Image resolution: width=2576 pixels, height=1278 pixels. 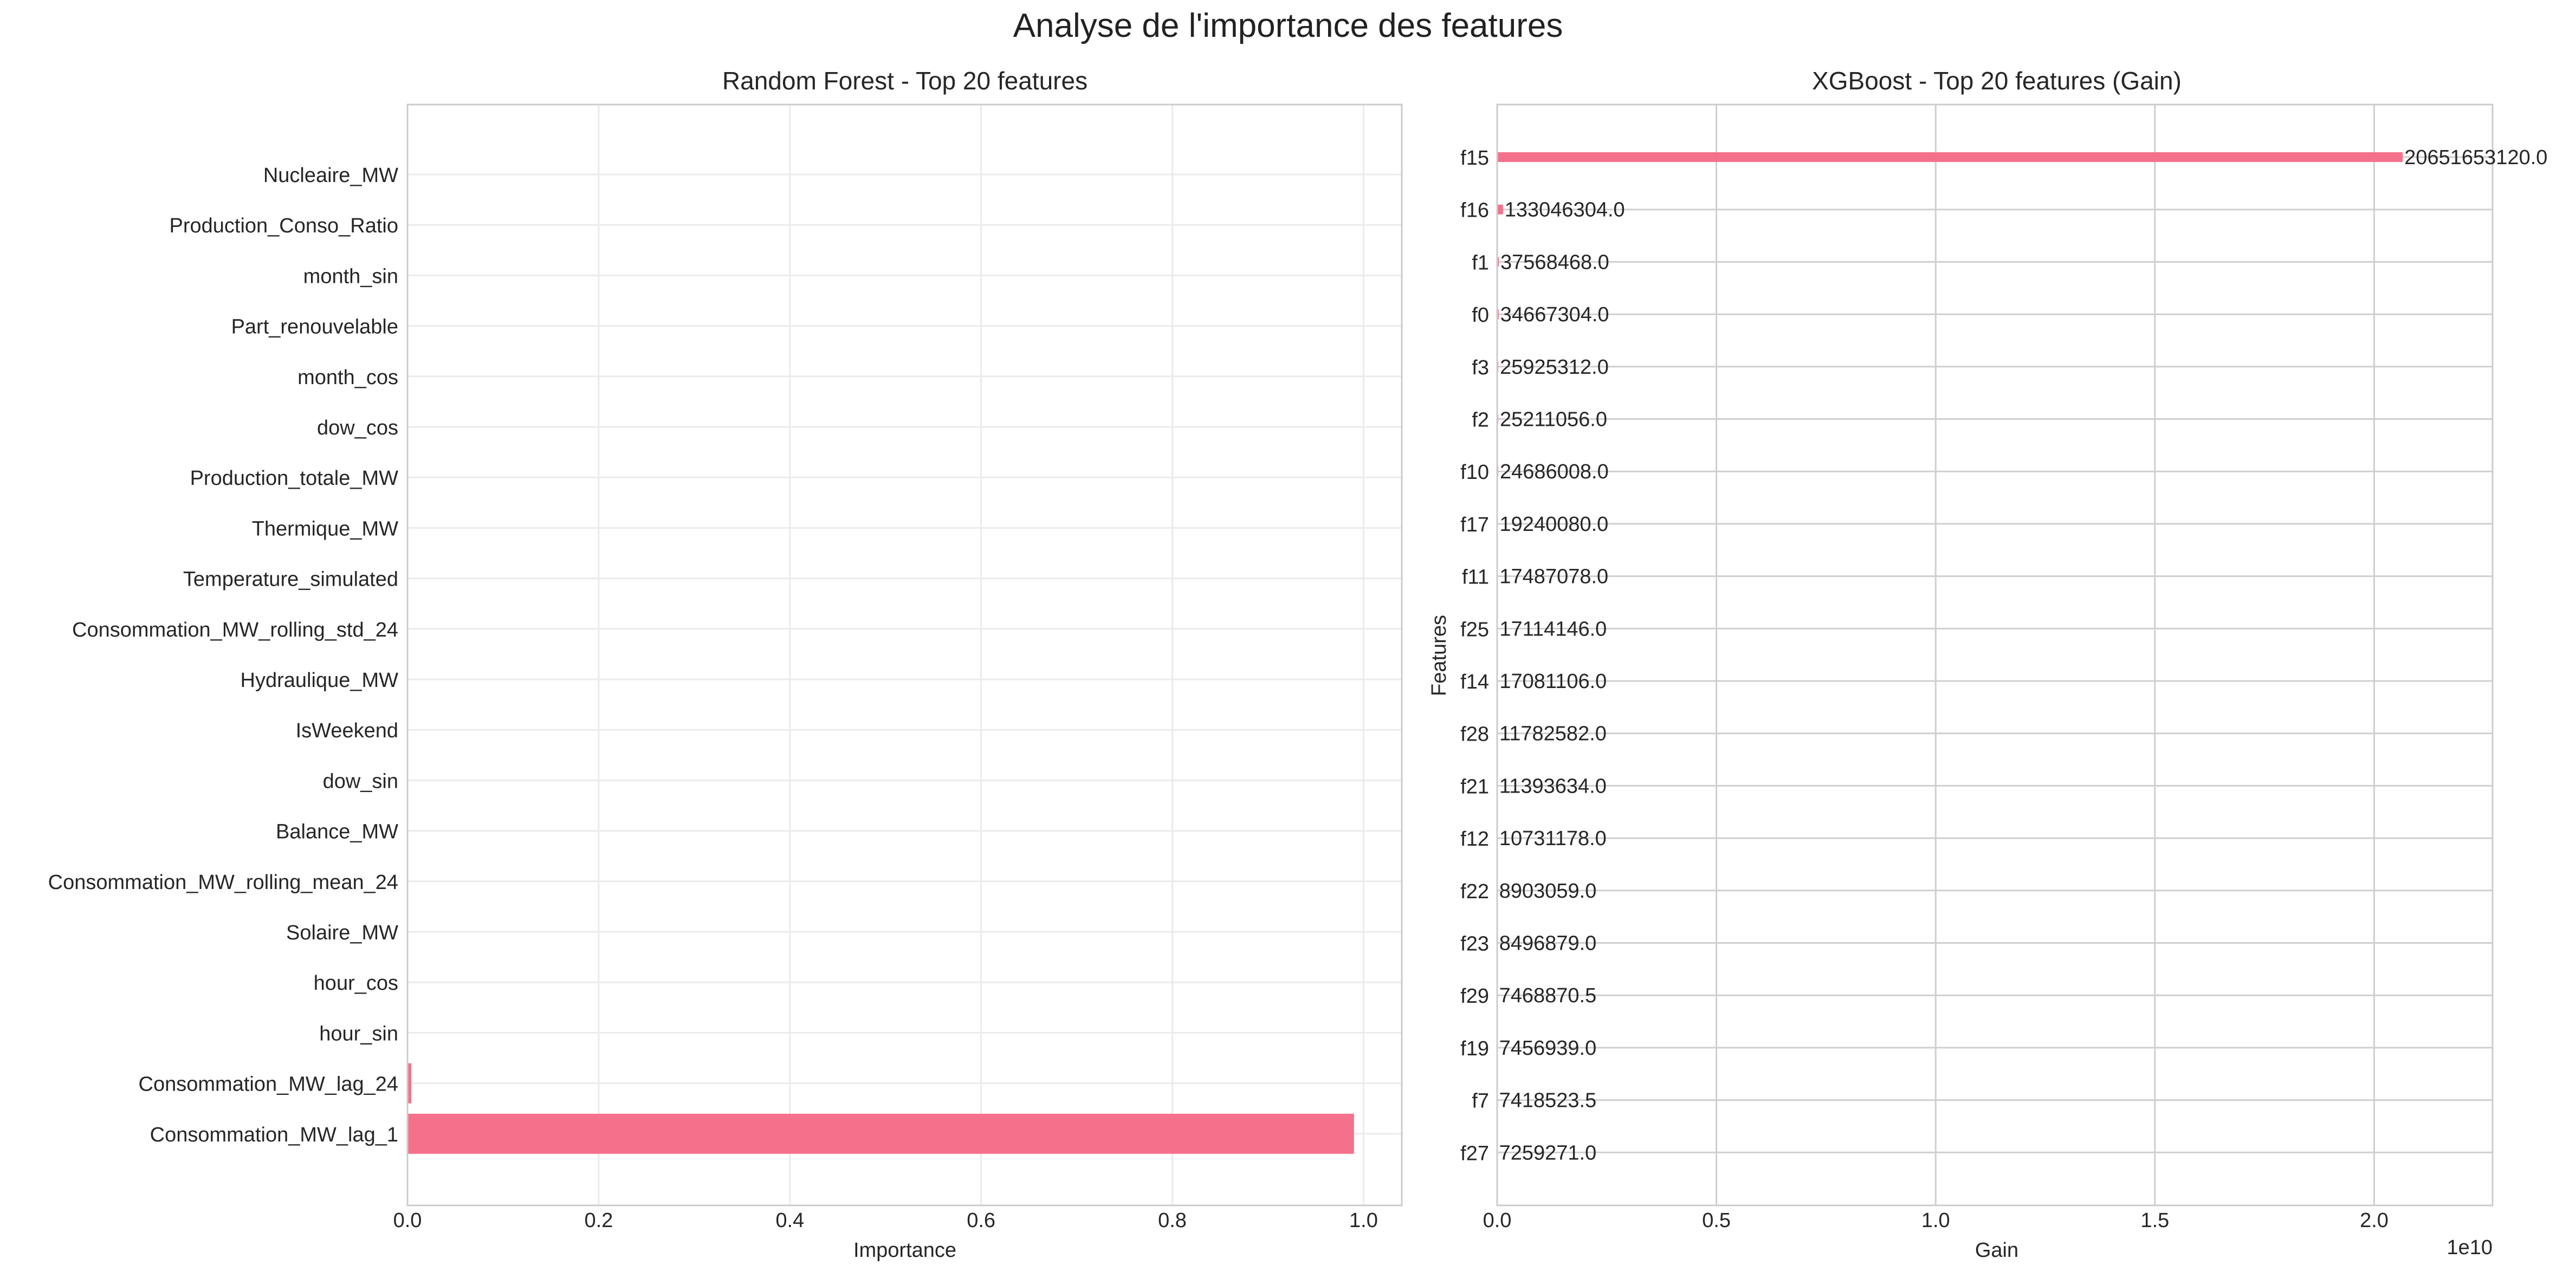 I want to click on xgb-y-tick-label: f23, so click(x=1474, y=945).